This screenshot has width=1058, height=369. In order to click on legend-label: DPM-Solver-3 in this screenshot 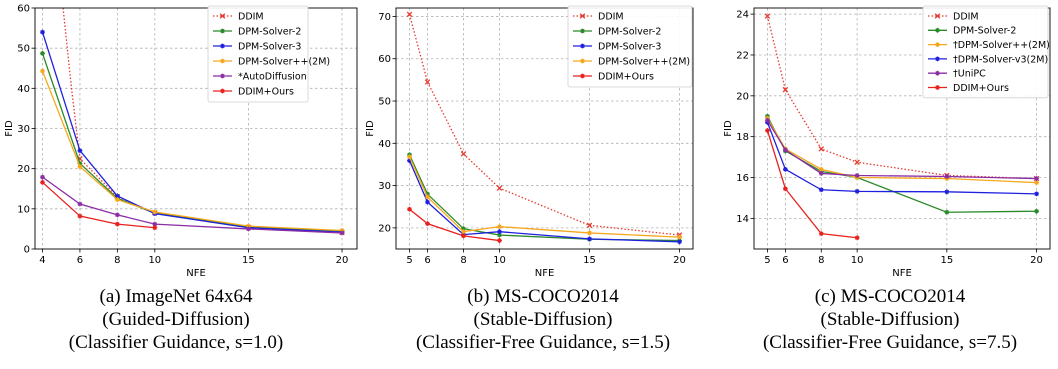, I will do `click(629, 46)`.